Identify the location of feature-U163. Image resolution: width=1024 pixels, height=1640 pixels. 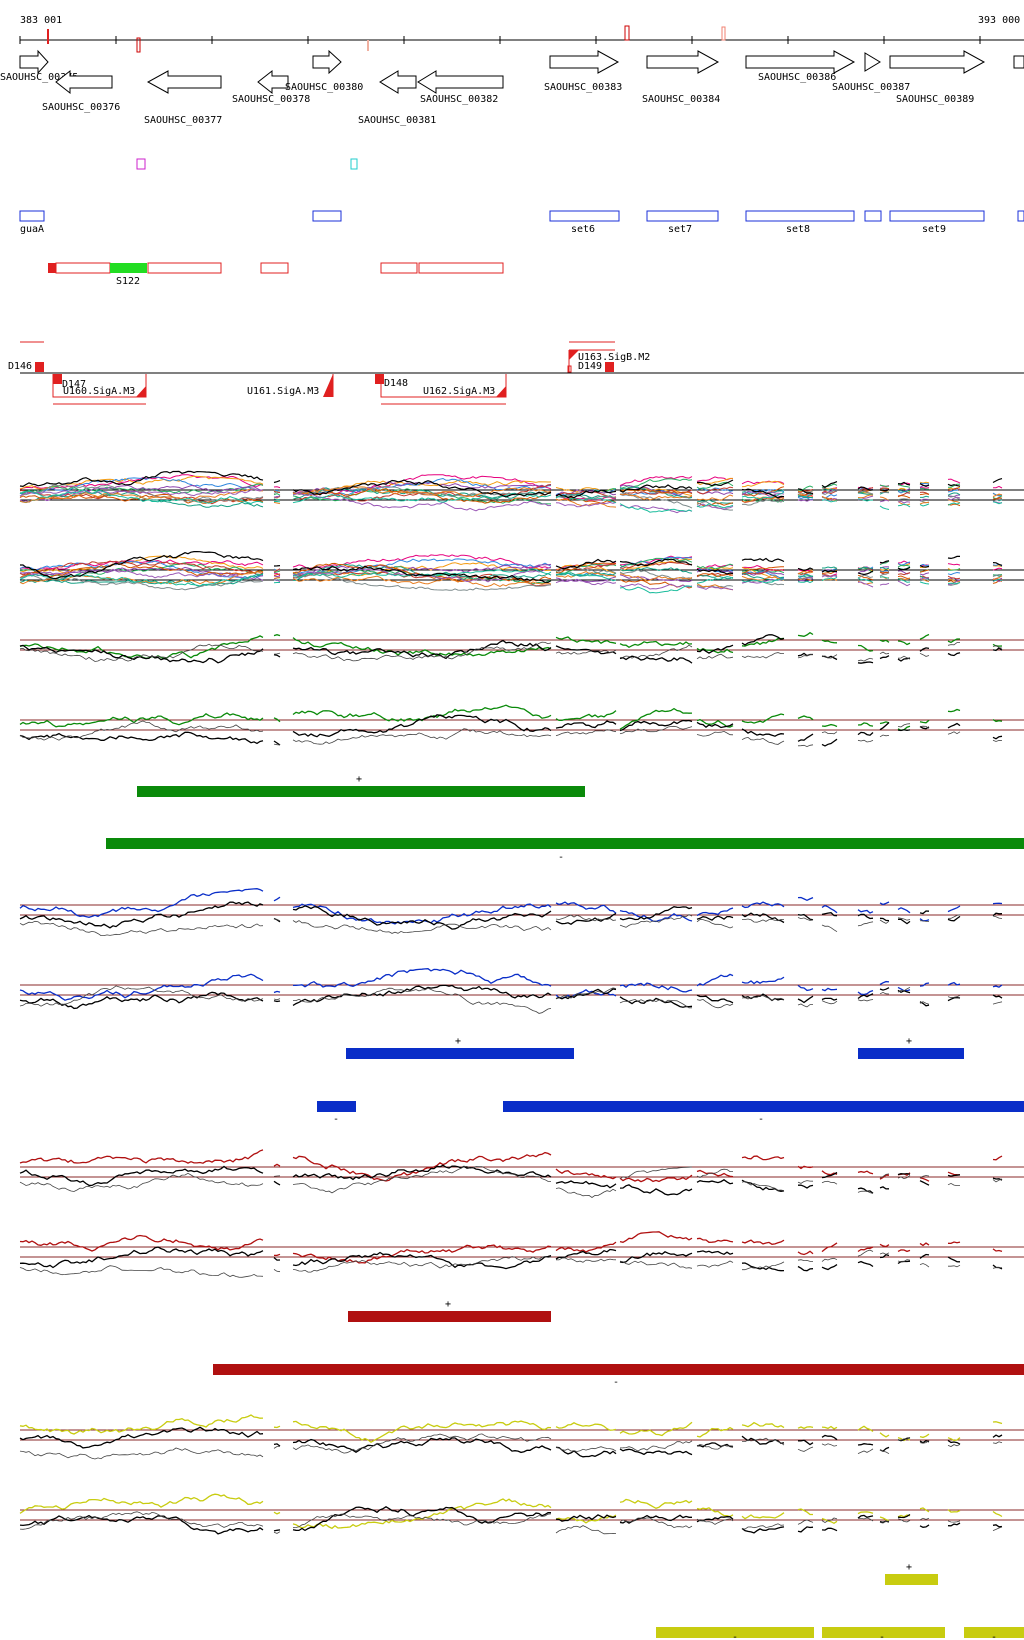
(591, 357).